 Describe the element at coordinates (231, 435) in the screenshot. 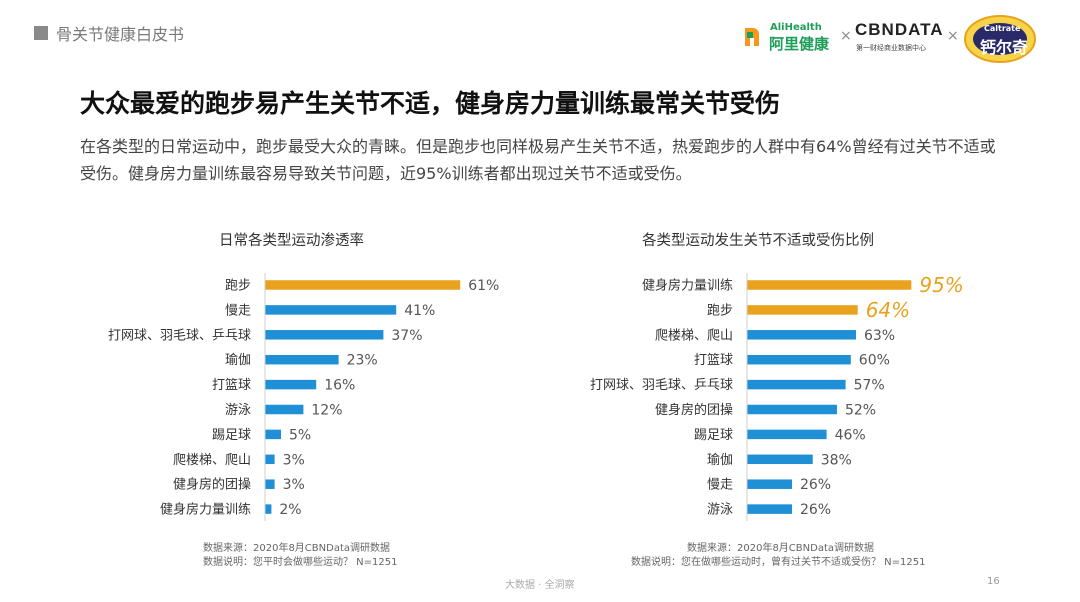

I see `left-category-label: 踢足球` at that location.